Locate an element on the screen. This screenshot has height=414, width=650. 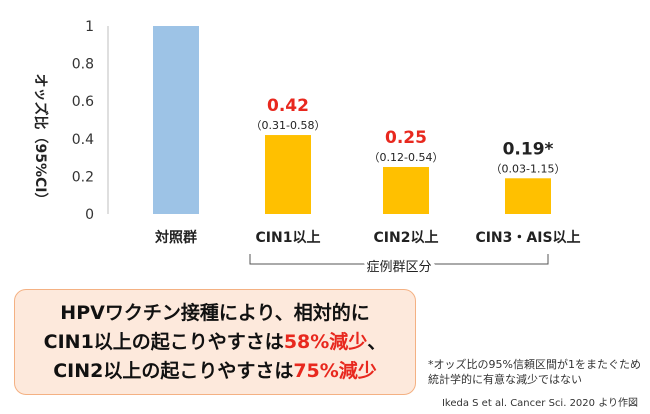
summary-line-1: HPVワクチン接種により、相対的に is located at coordinates (215, 312).